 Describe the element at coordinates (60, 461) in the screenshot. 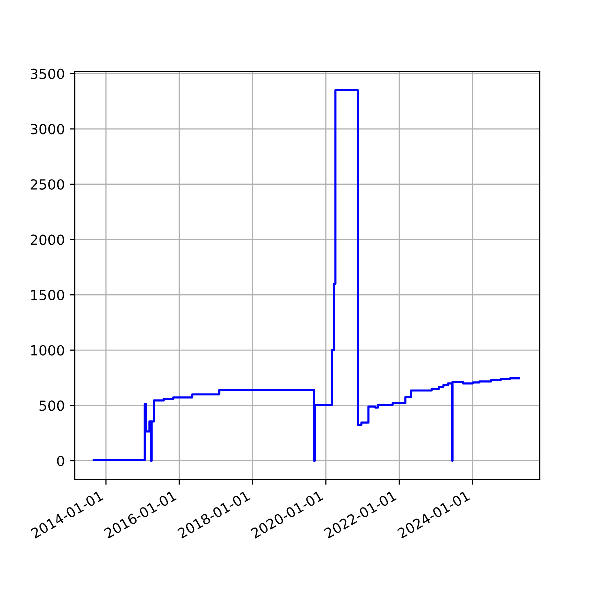

I see `y-tick-label: 0` at that location.